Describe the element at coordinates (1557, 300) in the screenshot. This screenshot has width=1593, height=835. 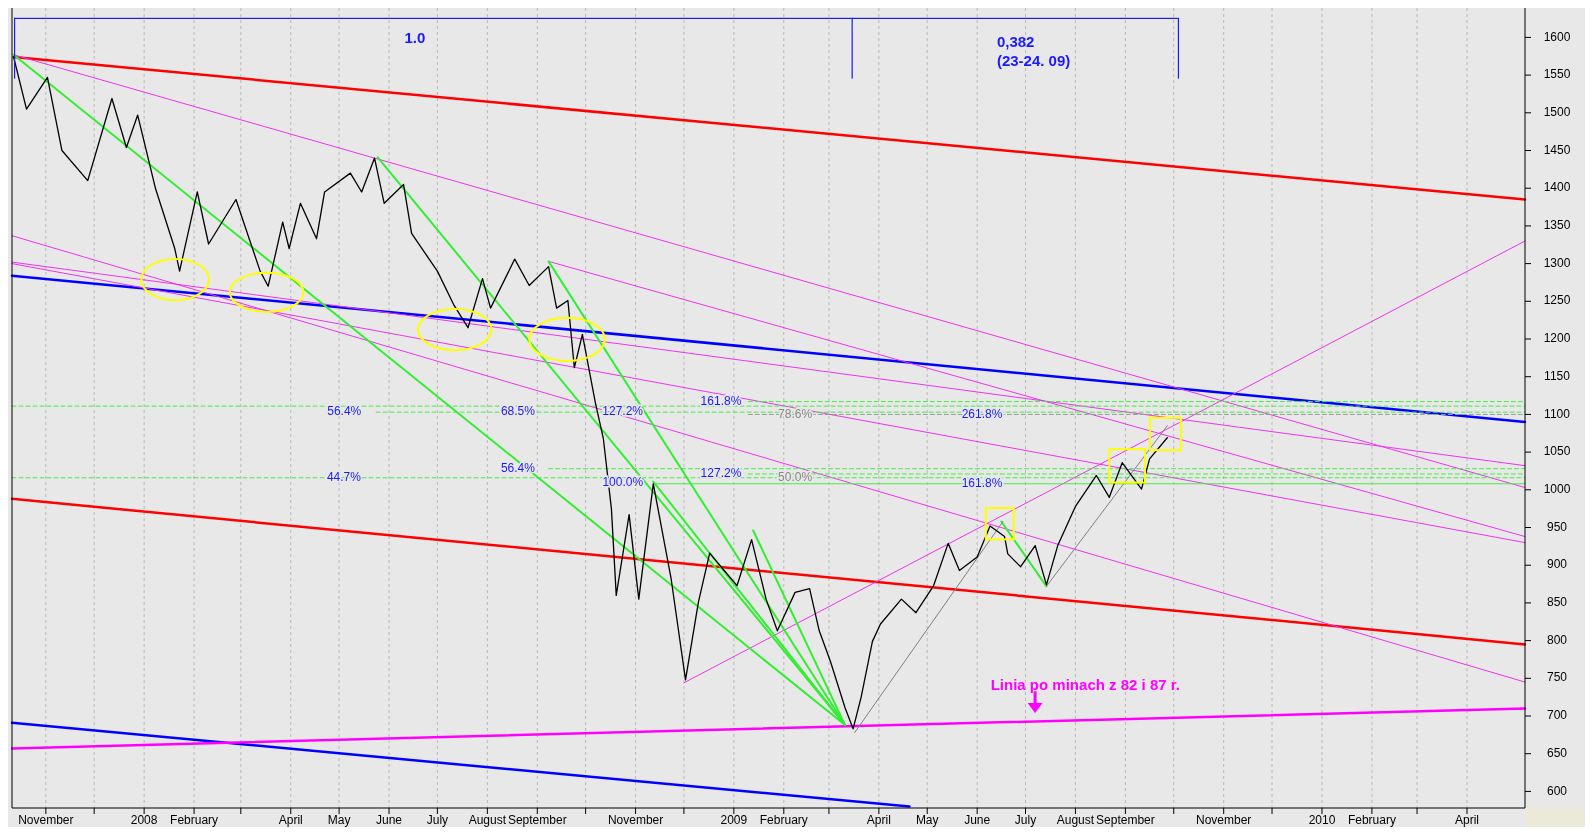
I see `y-tick-label: 1250` at that location.